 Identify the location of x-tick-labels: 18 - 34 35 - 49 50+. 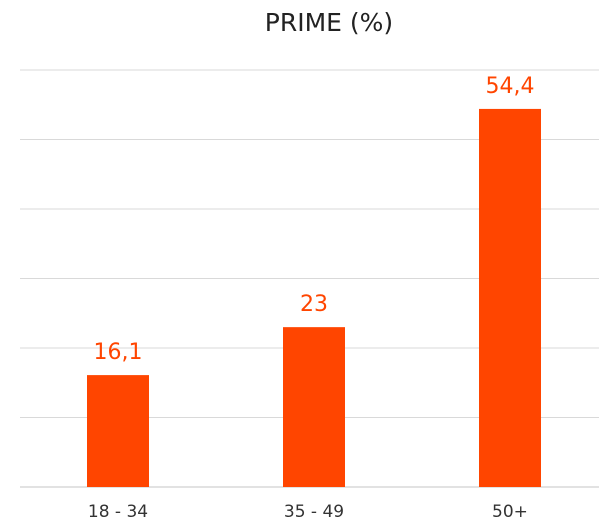
(308, 512).